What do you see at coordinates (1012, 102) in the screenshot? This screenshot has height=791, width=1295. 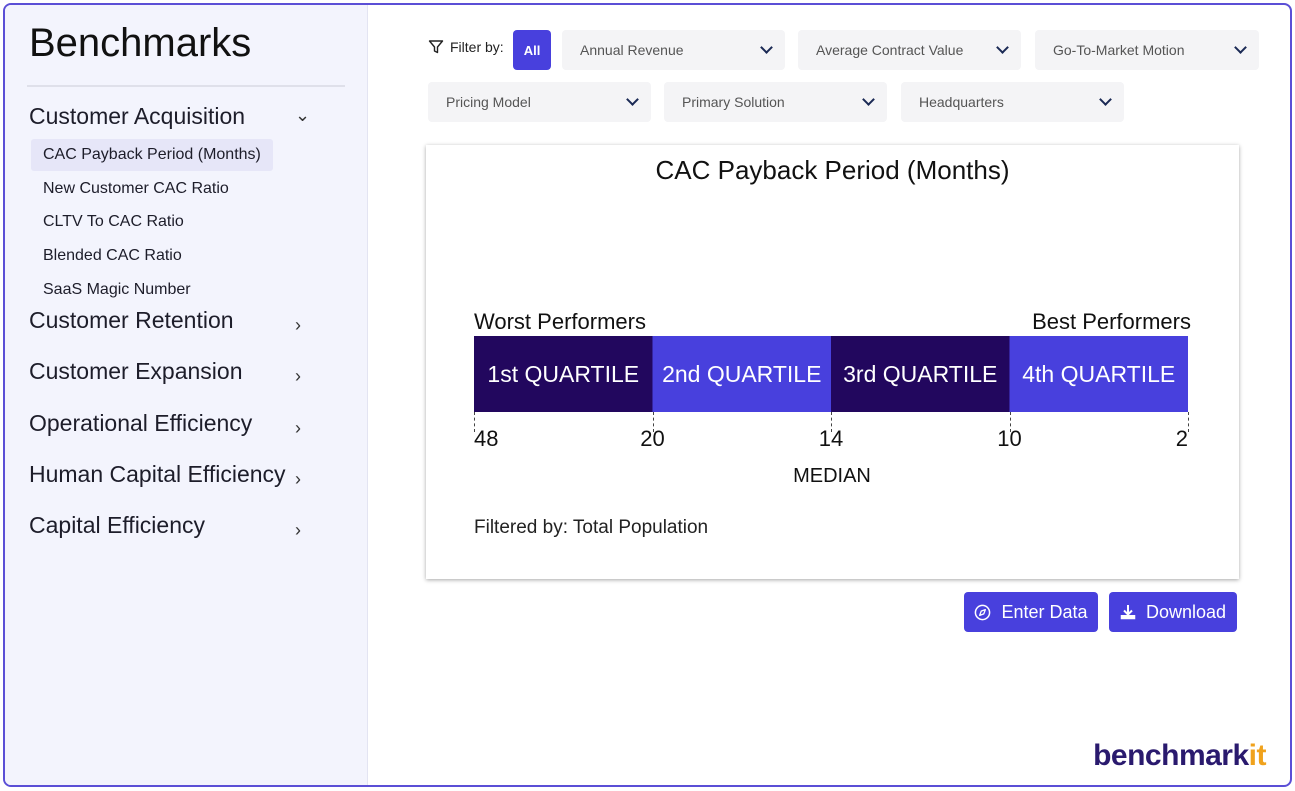 I see `dropdown-headquarters: Headquarters` at bounding box center [1012, 102].